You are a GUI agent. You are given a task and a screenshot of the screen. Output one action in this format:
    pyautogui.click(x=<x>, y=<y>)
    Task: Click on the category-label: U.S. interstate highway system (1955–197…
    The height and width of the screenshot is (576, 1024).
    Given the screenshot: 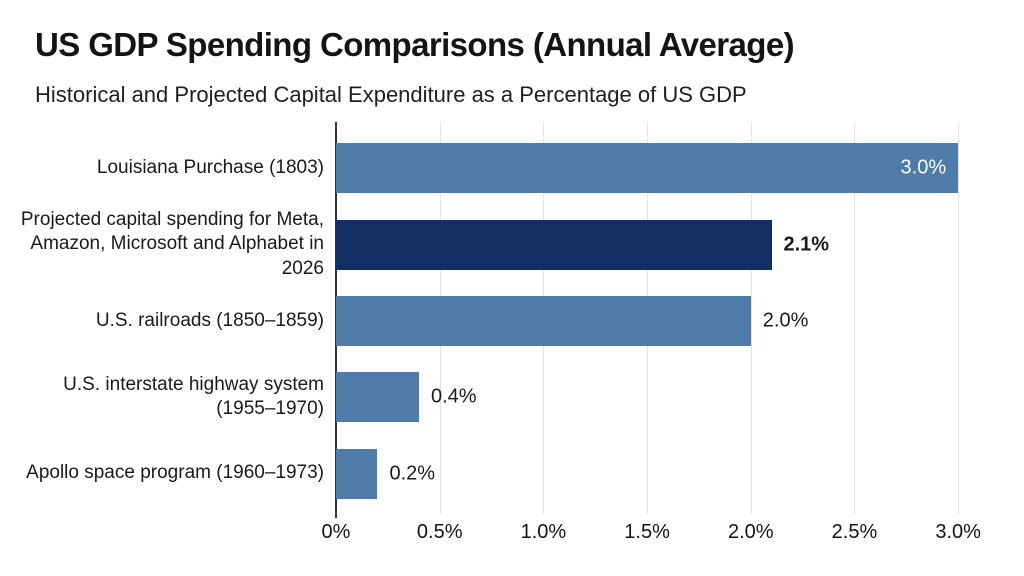 What is the action you would take?
    pyautogui.click(x=193, y=396)
    